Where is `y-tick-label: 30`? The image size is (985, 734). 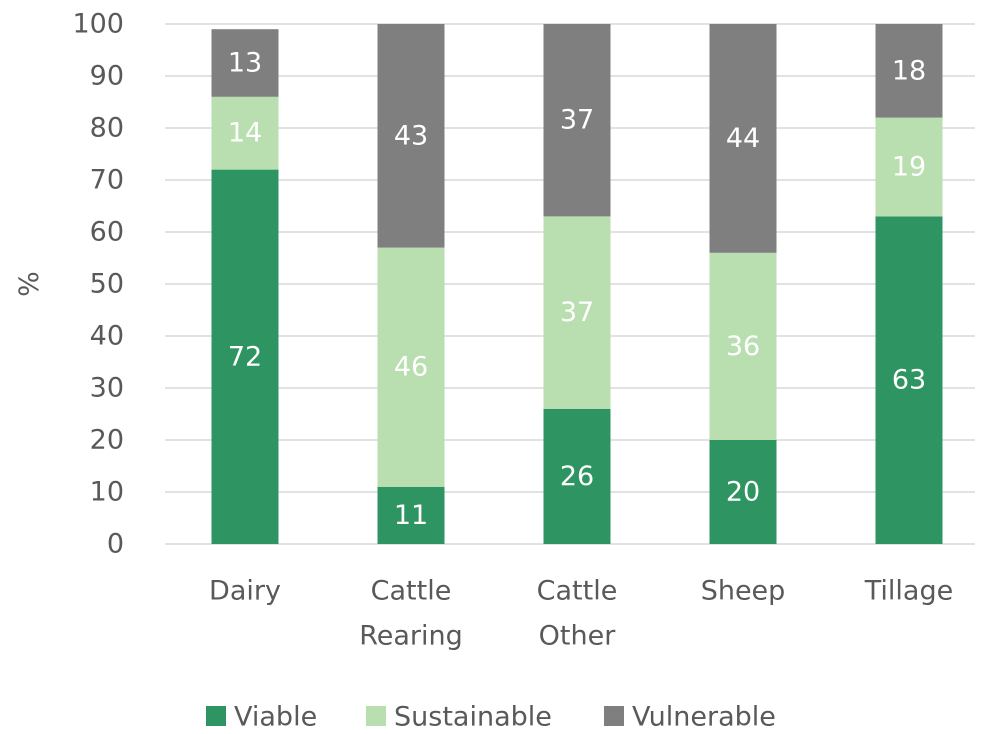 y-tick-label: 30 is located at coordinates (107, 388).